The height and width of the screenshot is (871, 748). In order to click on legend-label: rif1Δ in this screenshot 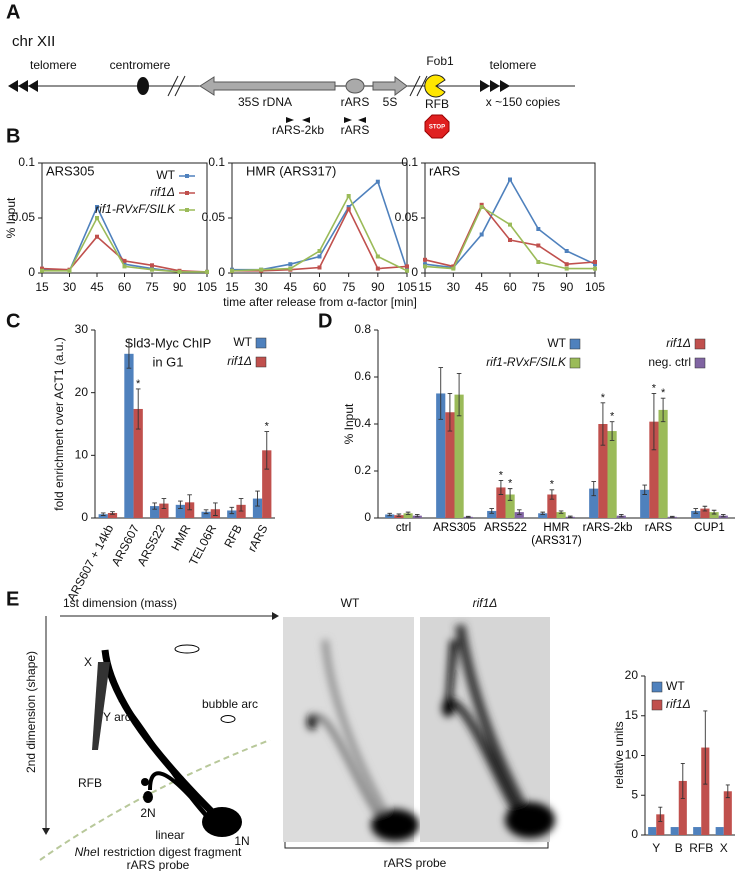, I will do `click(678, 343)`.